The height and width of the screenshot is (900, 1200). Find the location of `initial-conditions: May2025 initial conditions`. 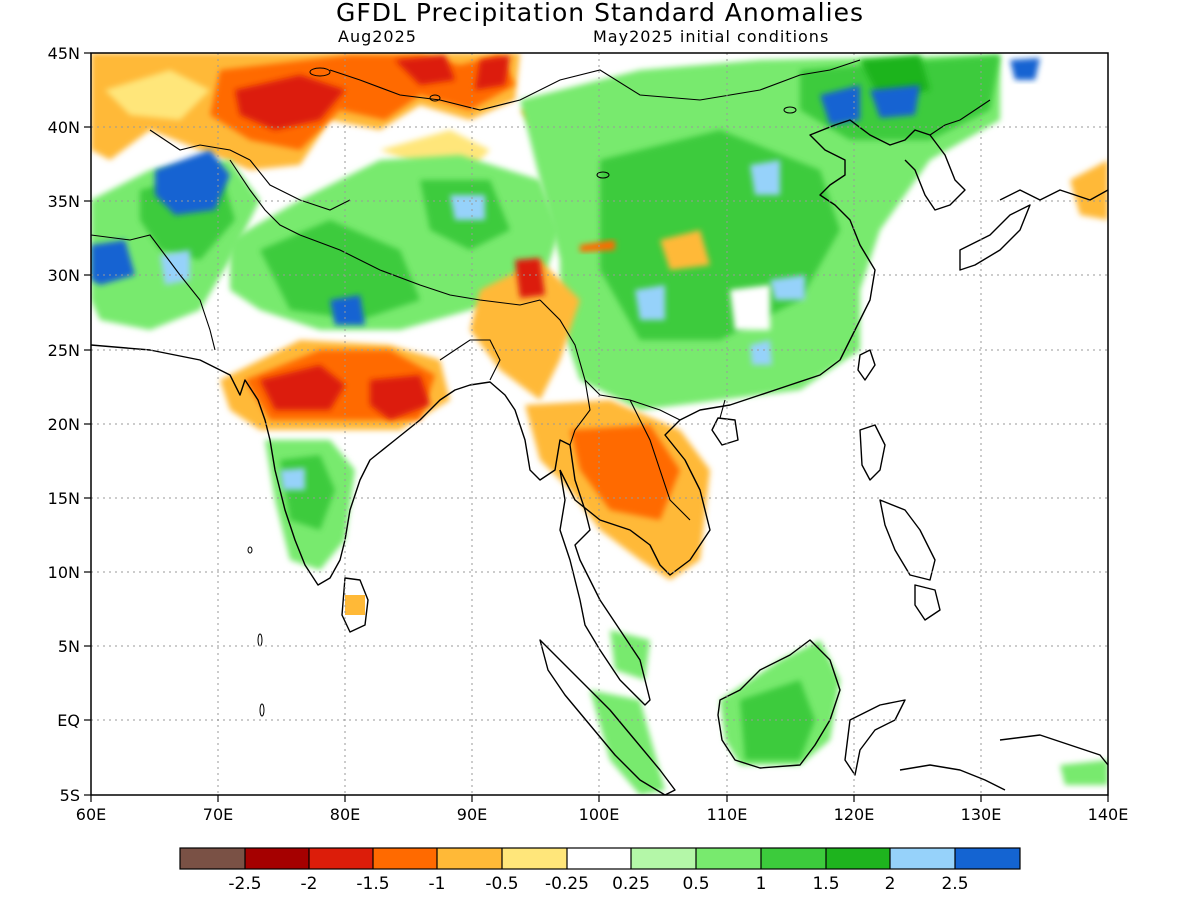

initial-conditions: May2025 initial conditions is located at coordinates (711, 36).